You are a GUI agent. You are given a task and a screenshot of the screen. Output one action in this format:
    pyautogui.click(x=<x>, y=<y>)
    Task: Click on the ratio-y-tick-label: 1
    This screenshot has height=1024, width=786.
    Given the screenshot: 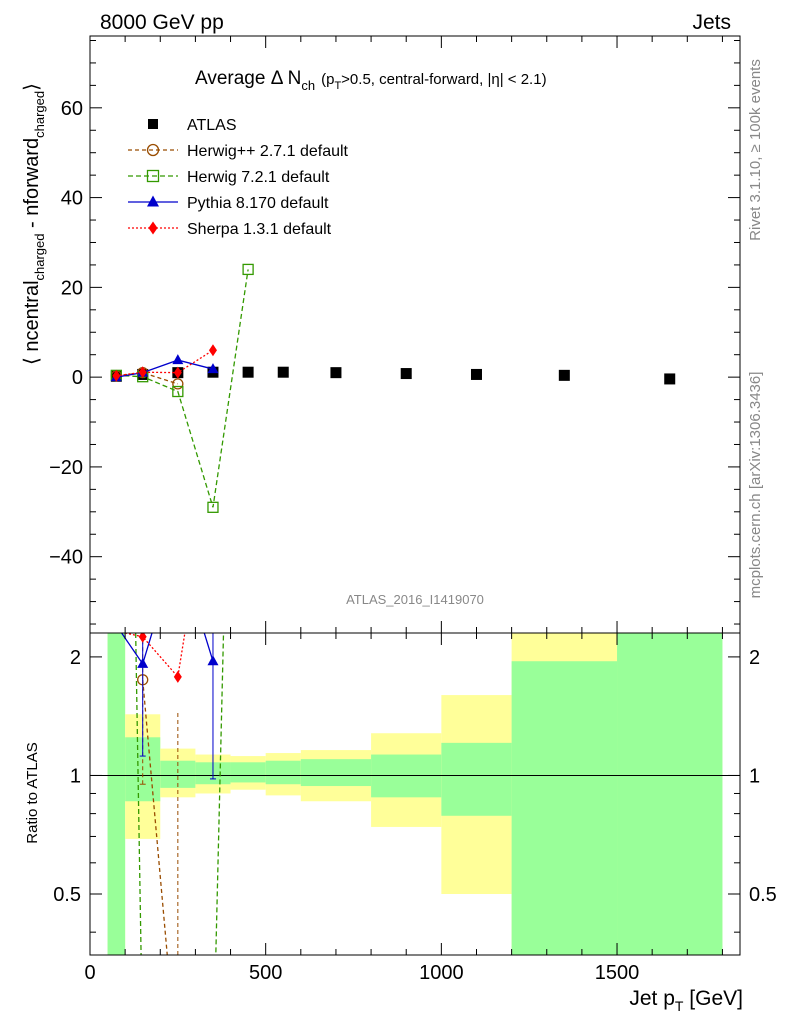 What is the action you would take?
    pyautogui.click(x=75, y=776)
    